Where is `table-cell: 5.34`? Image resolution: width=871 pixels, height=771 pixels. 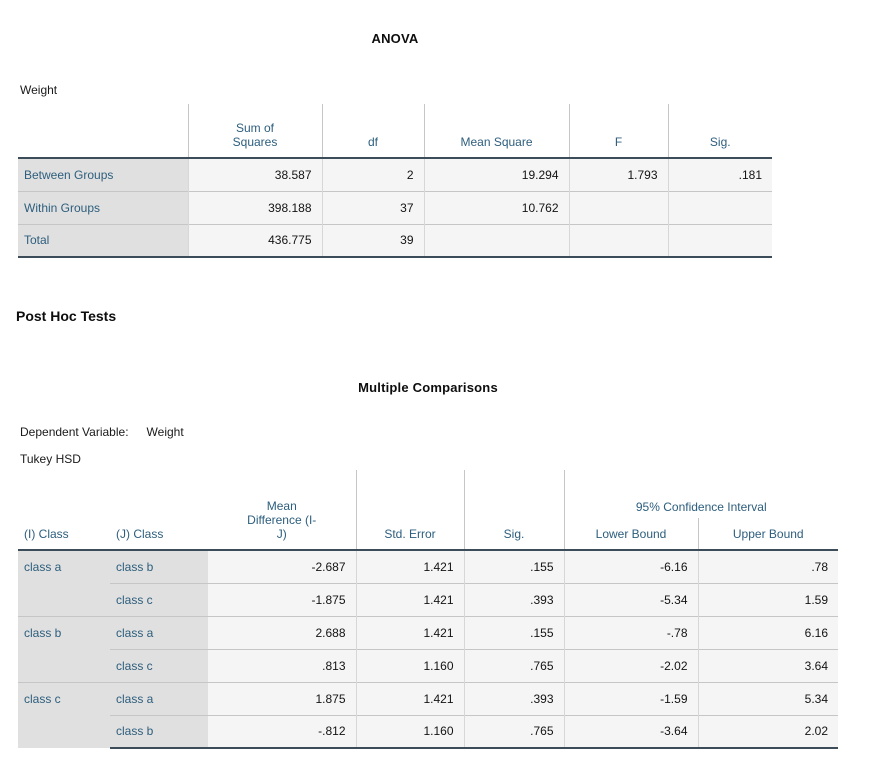
table-cell: 5.34 is located at coordinates (767, 698).